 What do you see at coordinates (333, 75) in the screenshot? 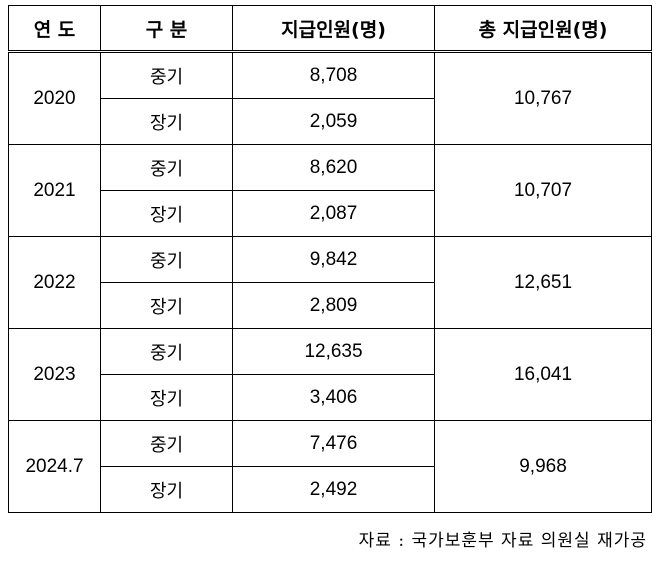
I see `count-cell: 8,708` at bounding box center [333, 75].